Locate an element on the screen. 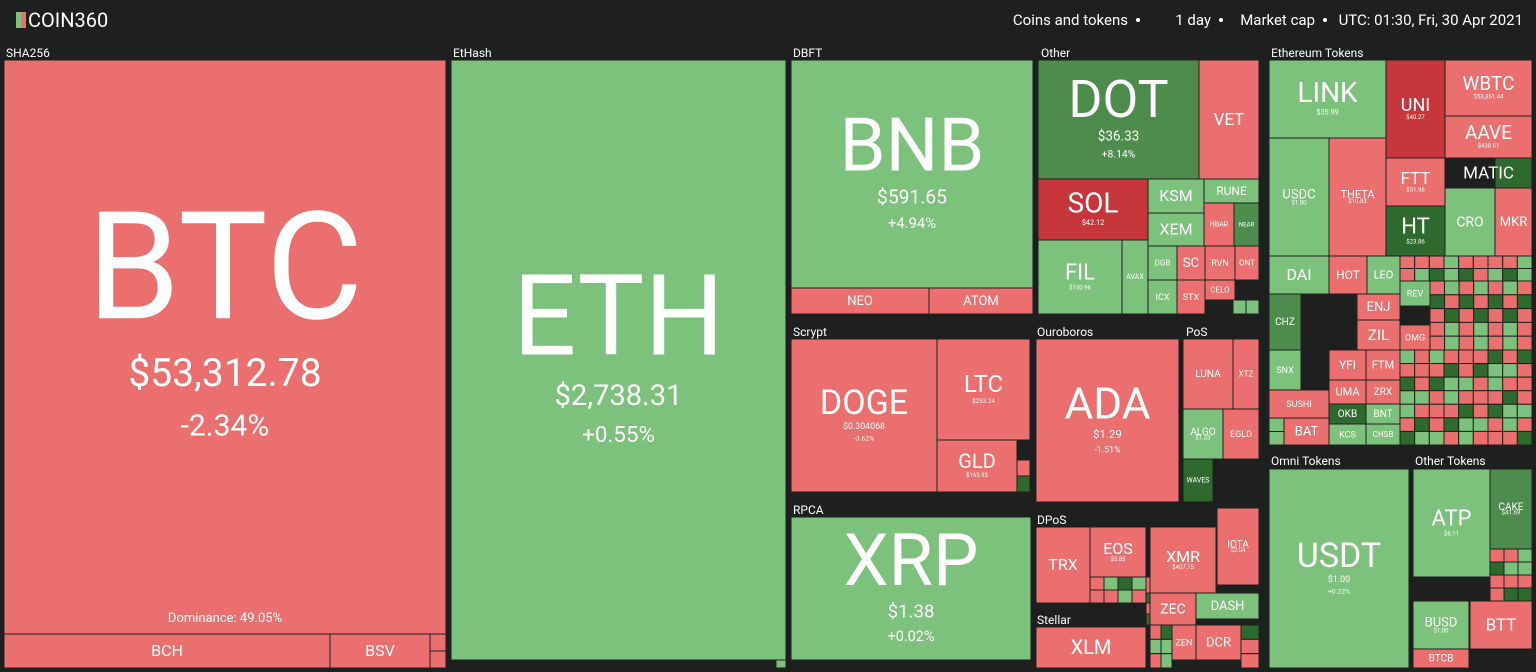 The width and height of the screenshot is (1536, 672). coin-symbol: FIL is located at coordinates (1080, 272).